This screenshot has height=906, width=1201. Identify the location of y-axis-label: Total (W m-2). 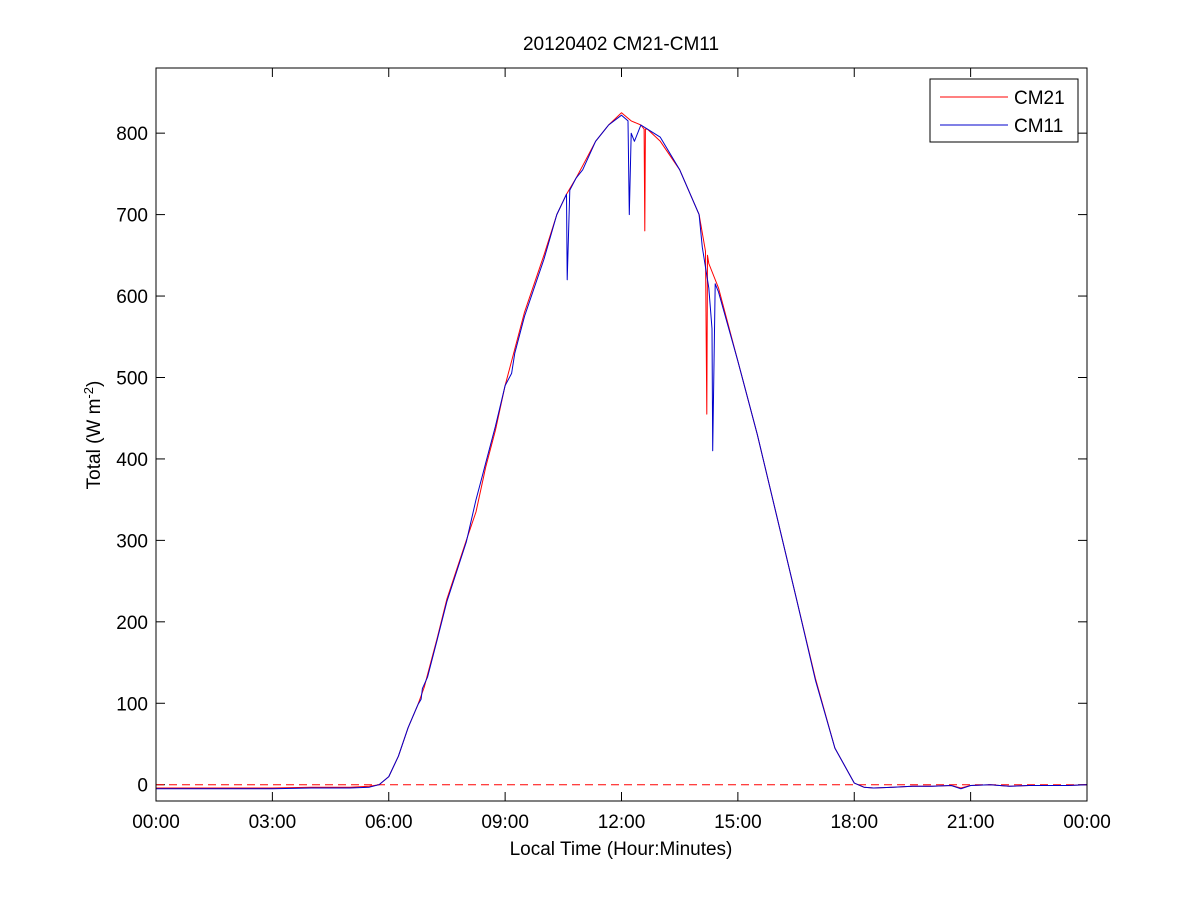
(93, 435).